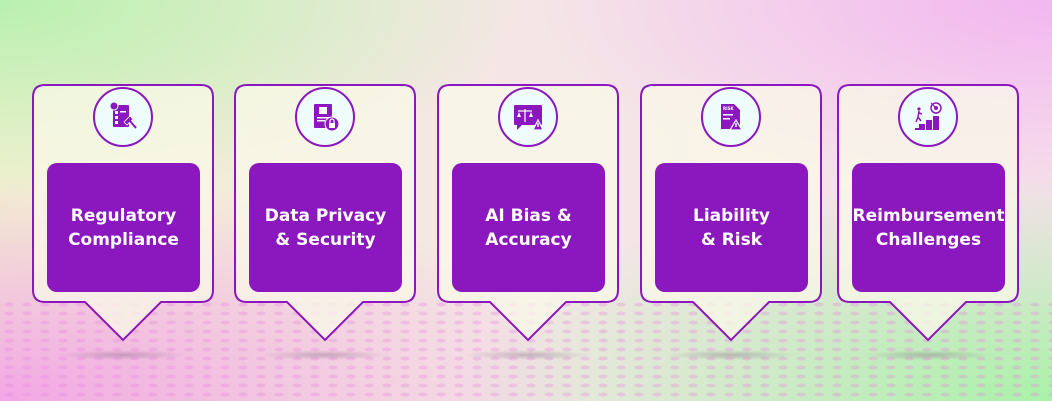 This screenshot has height=401, width=1052. I want to click on callout-card: AI Bias & Accuracy, so click(528, 213).